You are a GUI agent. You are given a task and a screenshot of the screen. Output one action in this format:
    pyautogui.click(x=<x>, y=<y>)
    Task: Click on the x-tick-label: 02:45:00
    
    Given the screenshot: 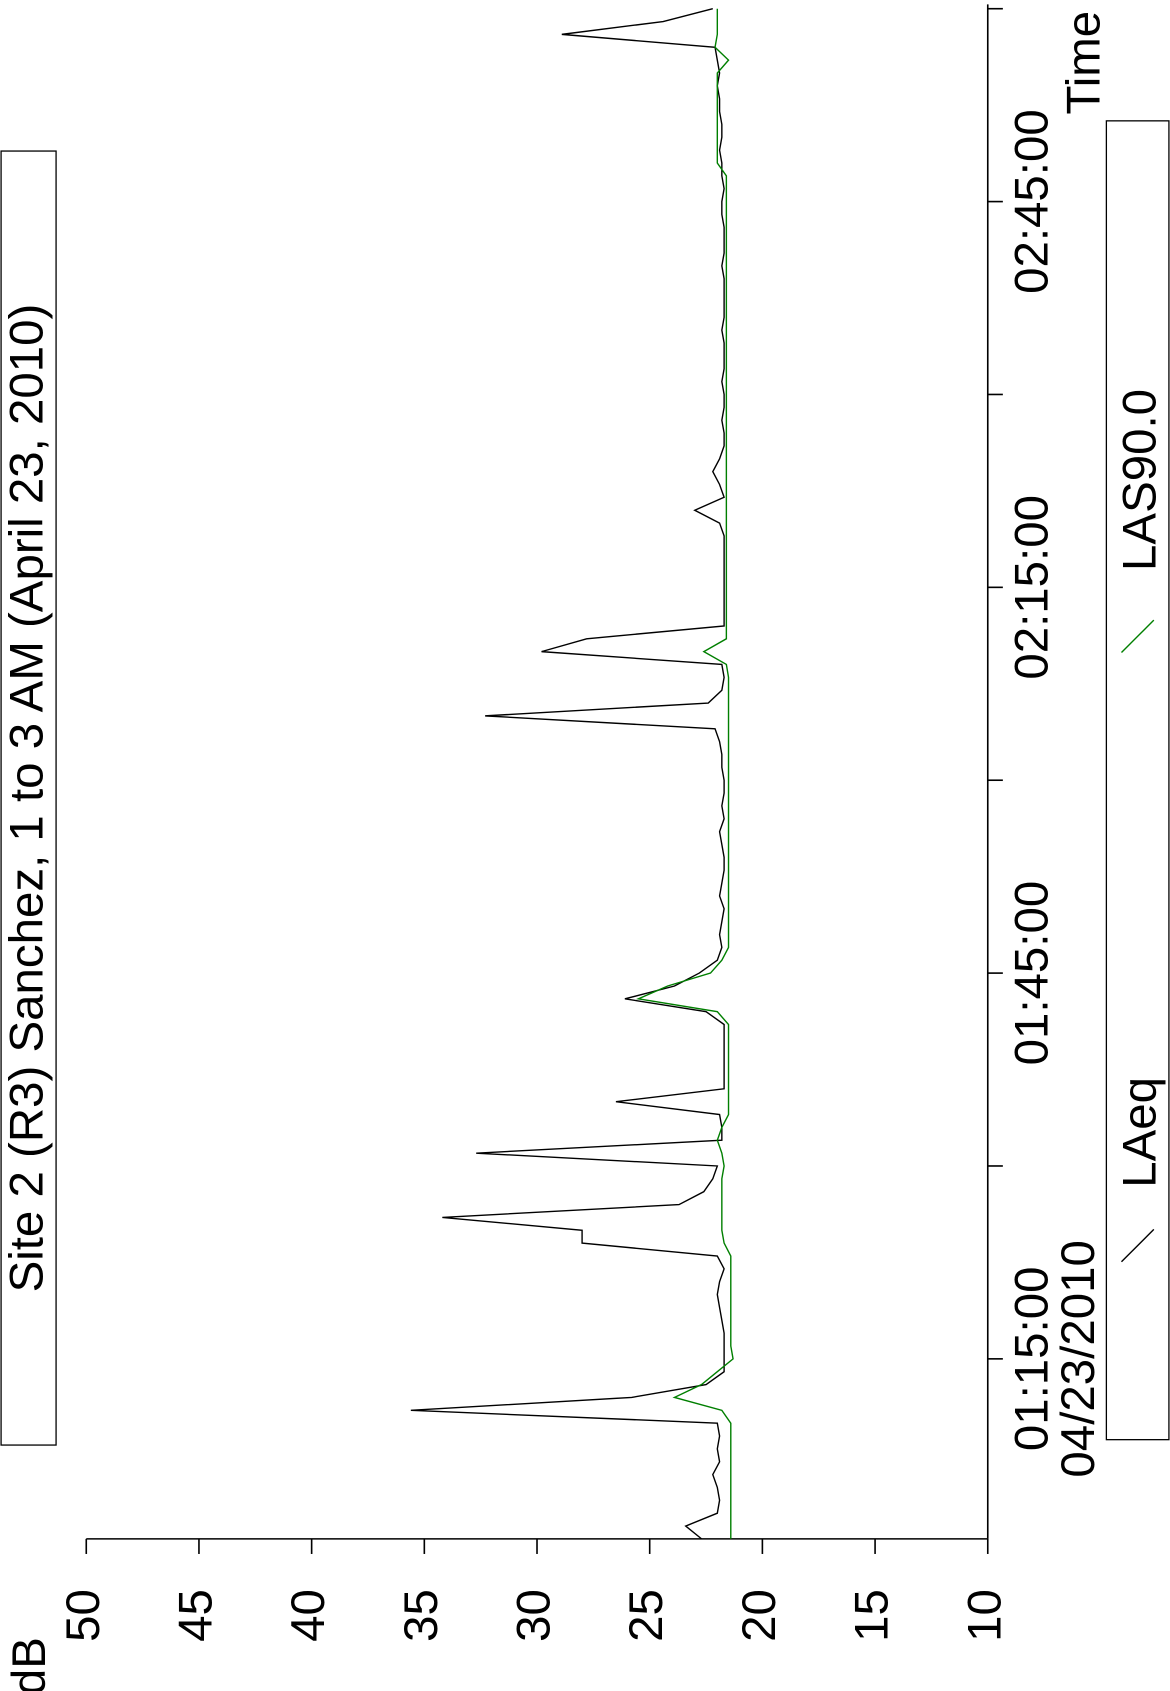 What is the action you would take?
    pyautogui.click(x=1032, y=201)
    